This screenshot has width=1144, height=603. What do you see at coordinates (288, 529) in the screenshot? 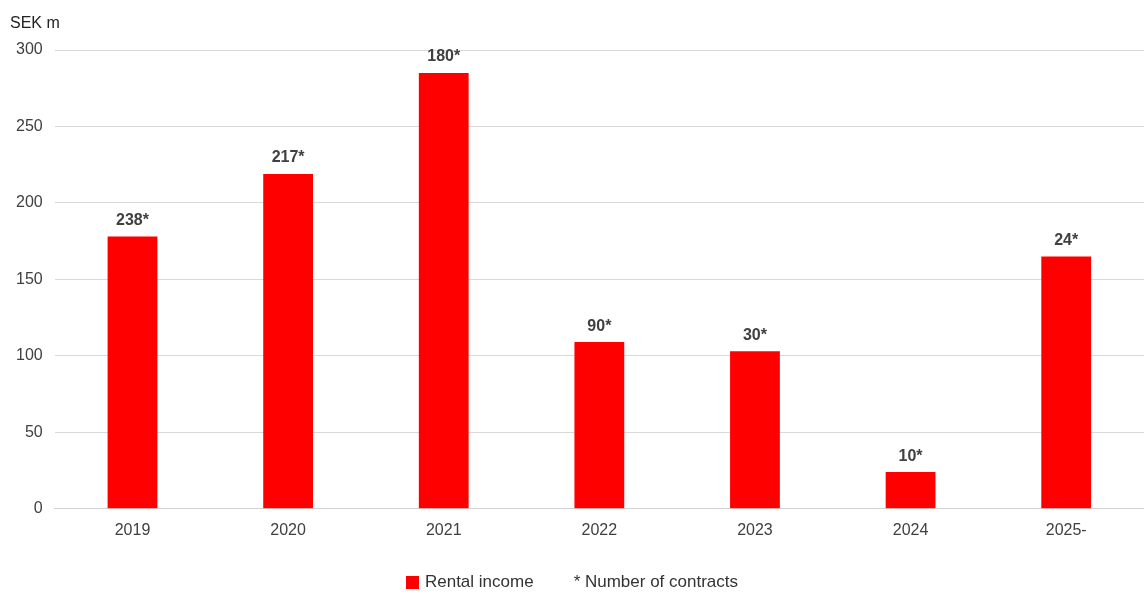
I see `x-tick-label: 2020` at bounding box center [288, 529].